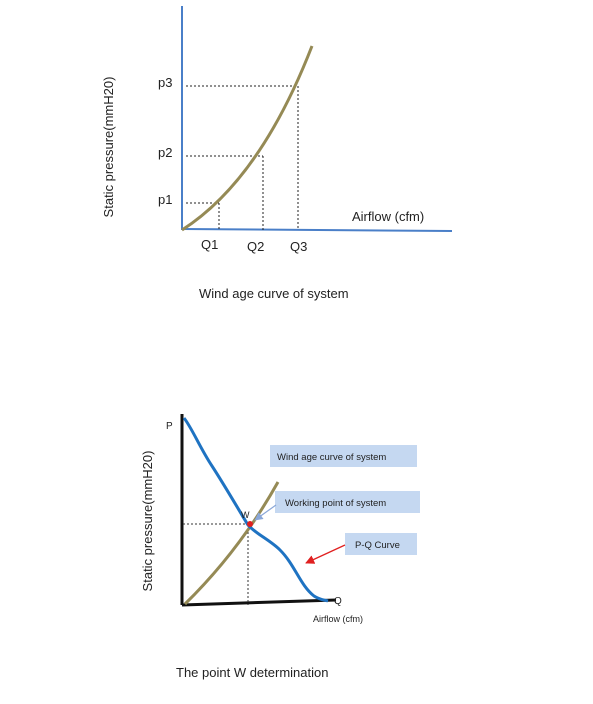  What do you see at coordinates (338, 619) in the screenshot?
I see `bottom-x-axis-label: Airflow (cfm)` at bounding box center [338, 619].